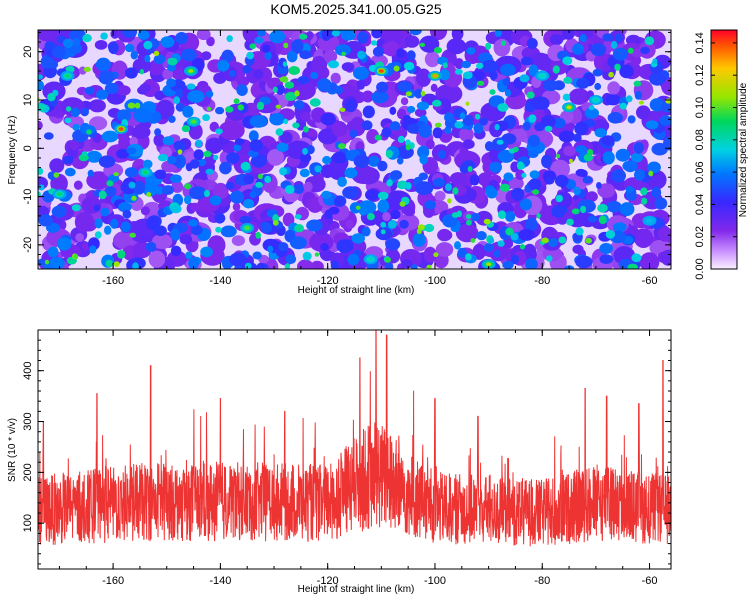 The height and width of the screenshot is (600, 750). Describe the element at coordinates (28, 472) in the screenshot. I see `y-tick-label: 200` at that location.